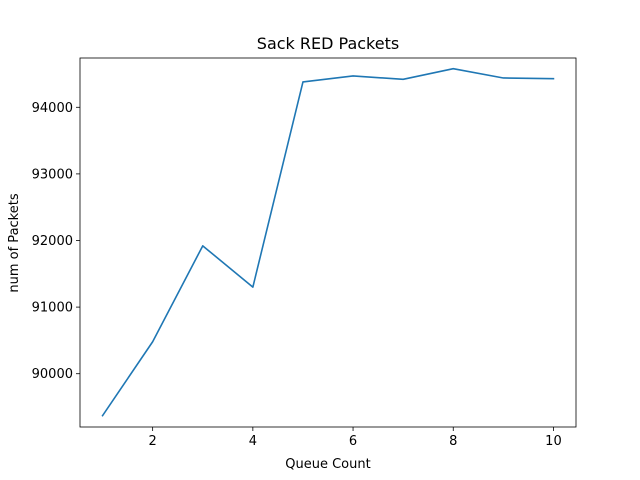 The image size is (640, 480). Describe the element at coordinates (14, 242) in the screenshot. I see `y-axis-label: num of Packets` at that location.